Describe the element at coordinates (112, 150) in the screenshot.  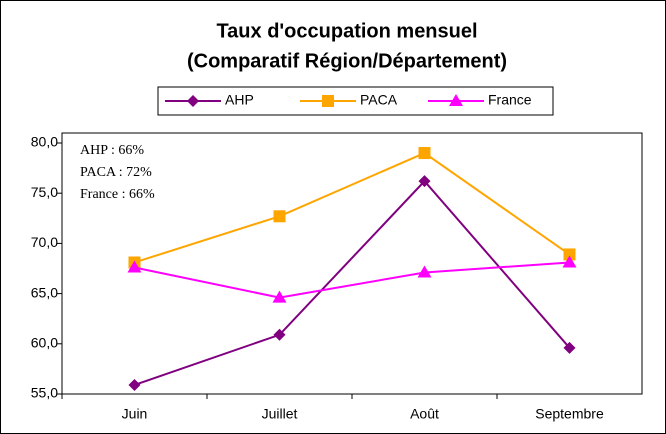
I see `annotation: AHP : 66%` at that location.